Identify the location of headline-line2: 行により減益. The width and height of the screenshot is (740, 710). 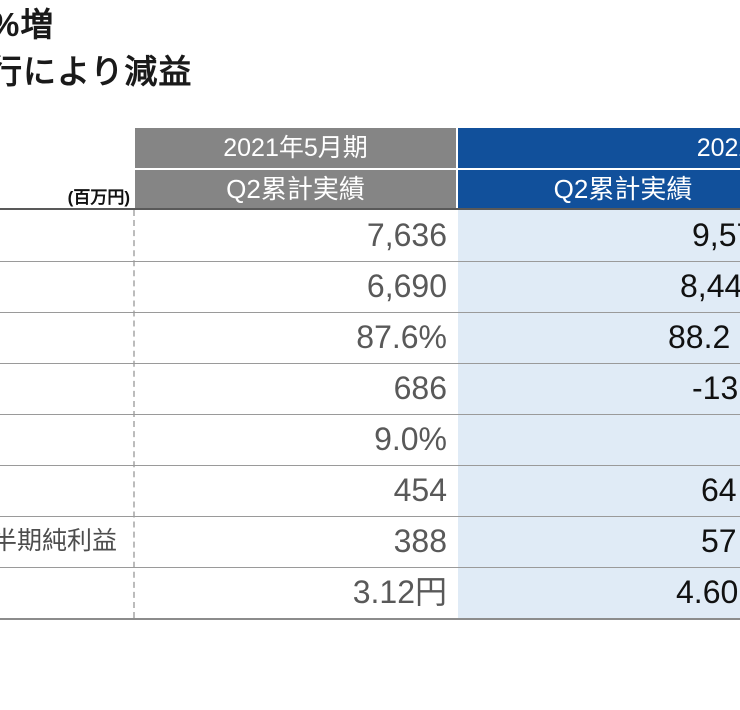
(96, 71).